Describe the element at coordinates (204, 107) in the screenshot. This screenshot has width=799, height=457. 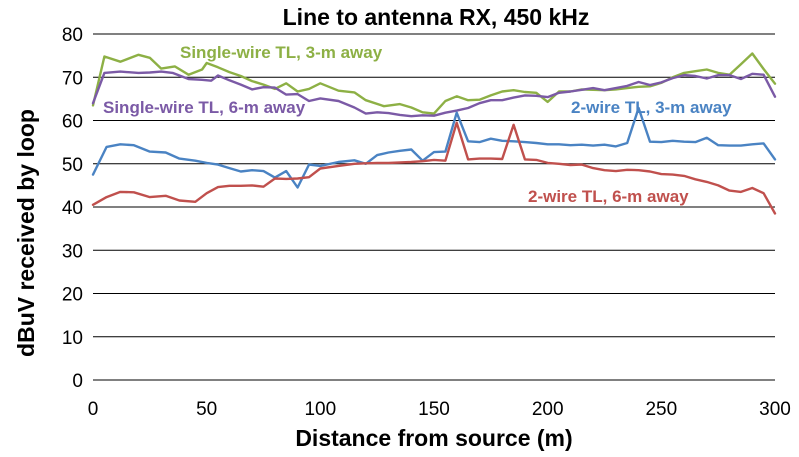
I see `annotation-single-wire-6m: Single-wire TL, 6-m away` at that location.